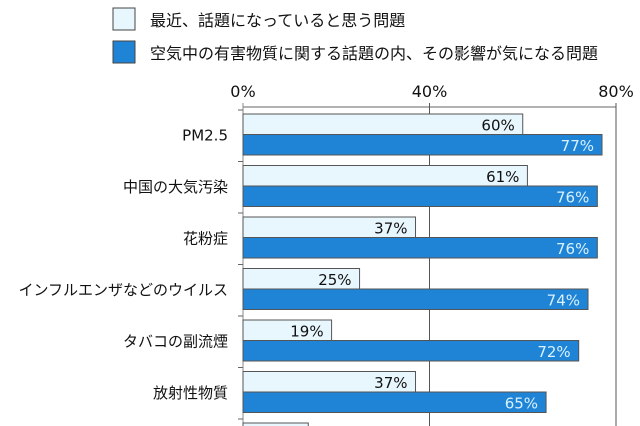 This screenshot has width=640, height=426. Describe the element at coordinates (175, 187) in the screenshot. I see `category-label: 中国の大気汚染` at that location.